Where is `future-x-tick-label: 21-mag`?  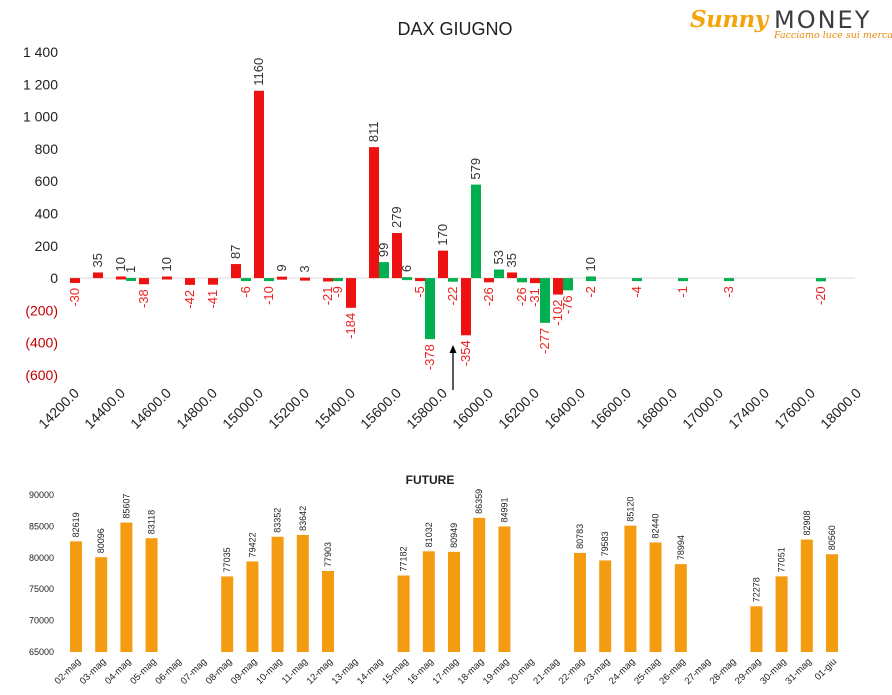 future-x-tick-label: 21-mag is located at coordinates (546, 671).